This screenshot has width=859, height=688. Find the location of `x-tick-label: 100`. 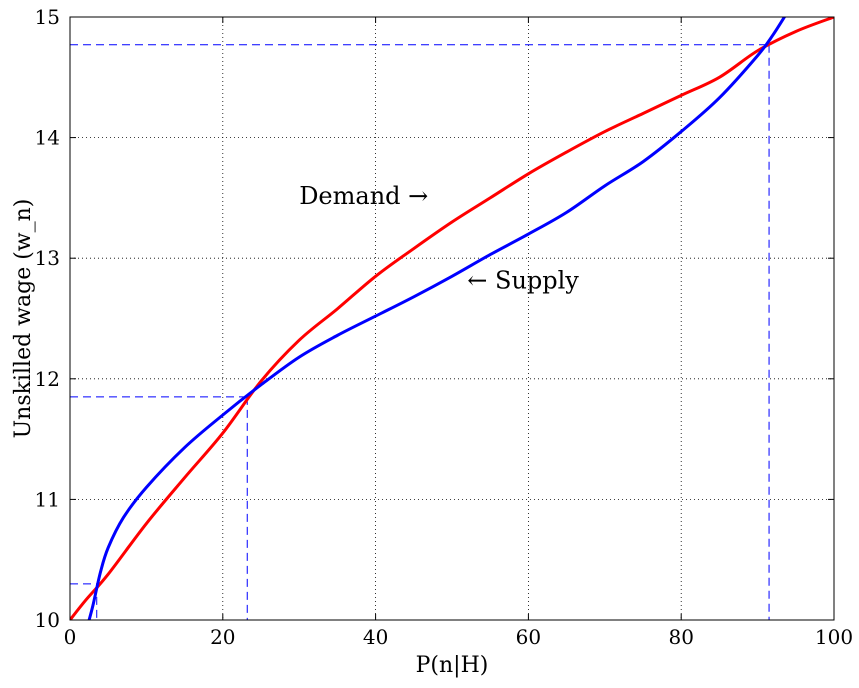

x-tick-label: 100 is located at coordinates (834, 637).